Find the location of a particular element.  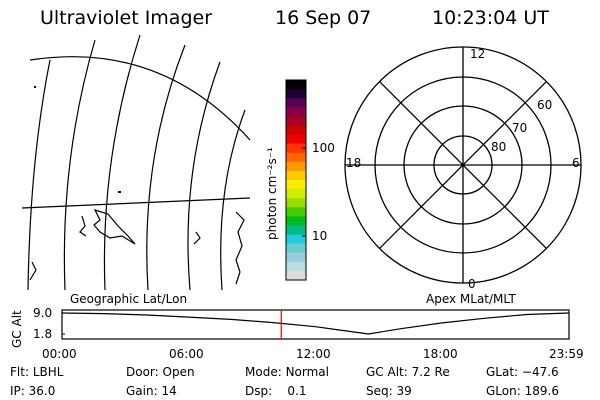

colorbar is located at coordinates (296, 180).